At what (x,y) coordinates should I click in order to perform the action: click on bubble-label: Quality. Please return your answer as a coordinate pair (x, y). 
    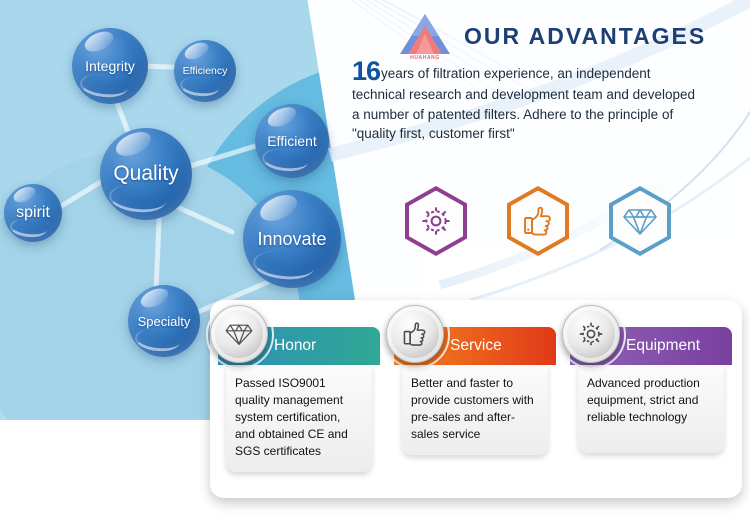
    Looking at the image, I should click on (146, 173).